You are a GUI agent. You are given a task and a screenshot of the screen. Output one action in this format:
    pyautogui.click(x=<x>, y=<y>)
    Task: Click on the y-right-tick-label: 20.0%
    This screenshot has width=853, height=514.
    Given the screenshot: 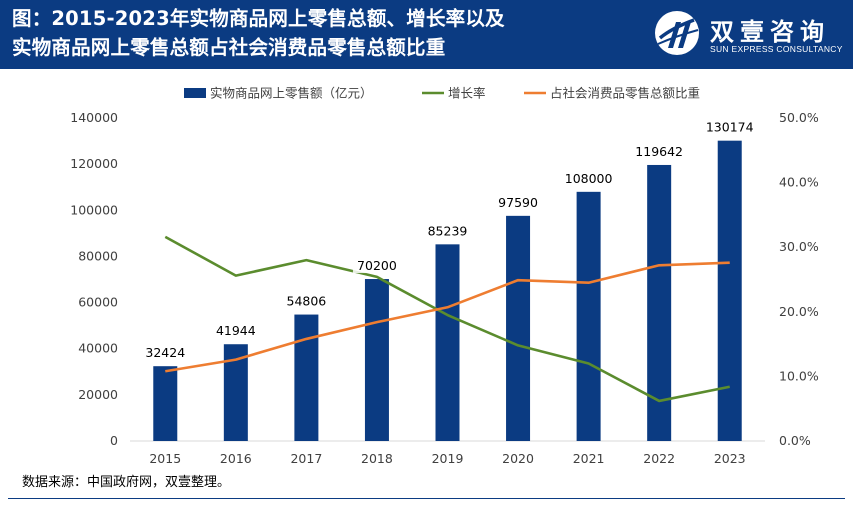 What is the action you would take?
    pyautogui.click(x=799, y=311)
    